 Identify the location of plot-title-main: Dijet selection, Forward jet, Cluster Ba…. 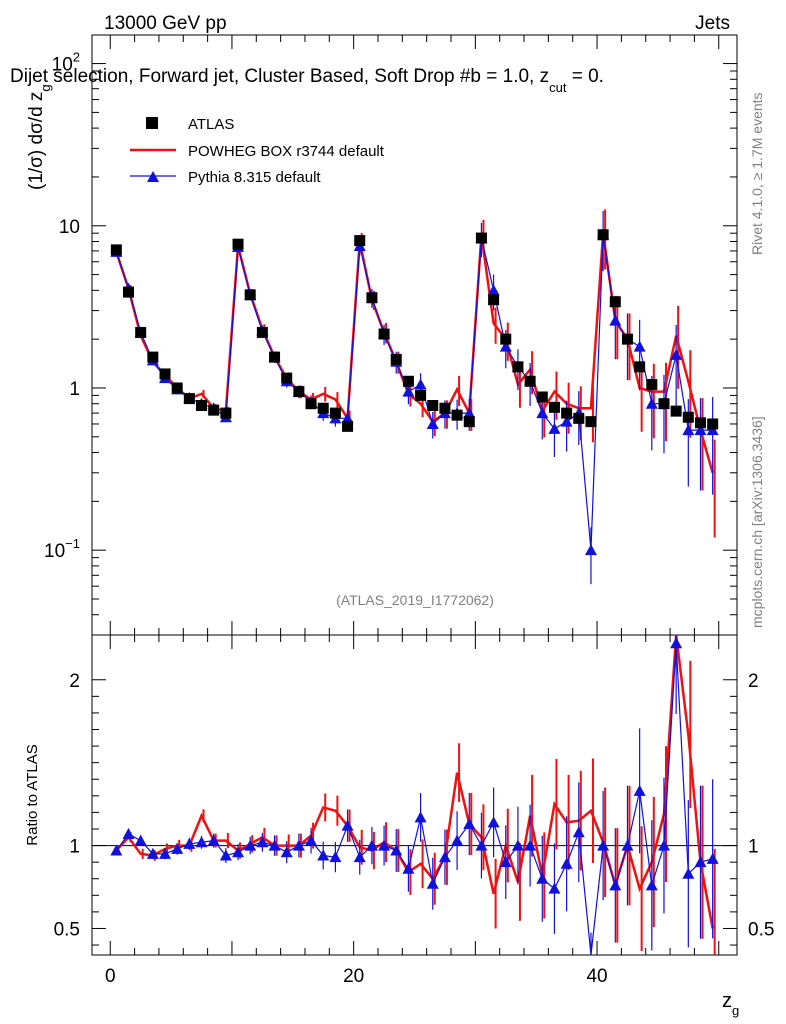
(279, 76).